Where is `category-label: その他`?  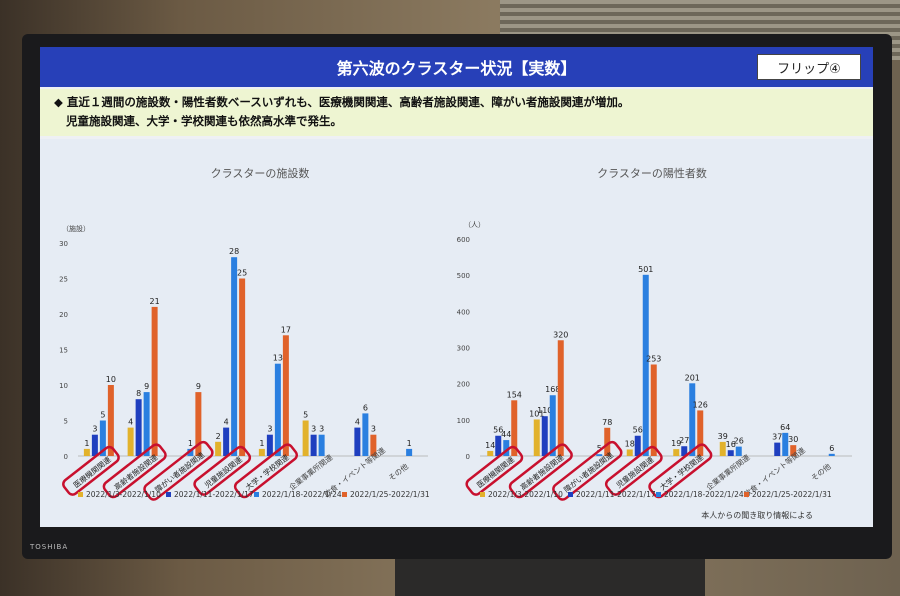 category-label: その他 is located at coordinates (398, 472).